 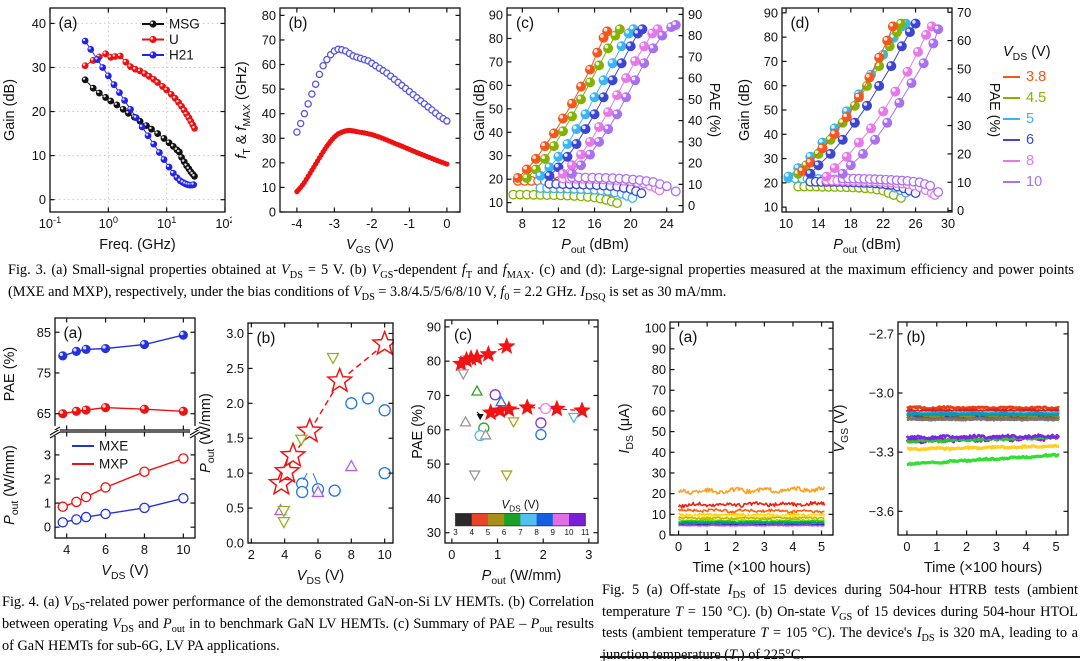 What do you see at coordinates (1041, 140) in the screenshot?
I see `vds-legend-item: 6` at bounding box center [1041, 140].